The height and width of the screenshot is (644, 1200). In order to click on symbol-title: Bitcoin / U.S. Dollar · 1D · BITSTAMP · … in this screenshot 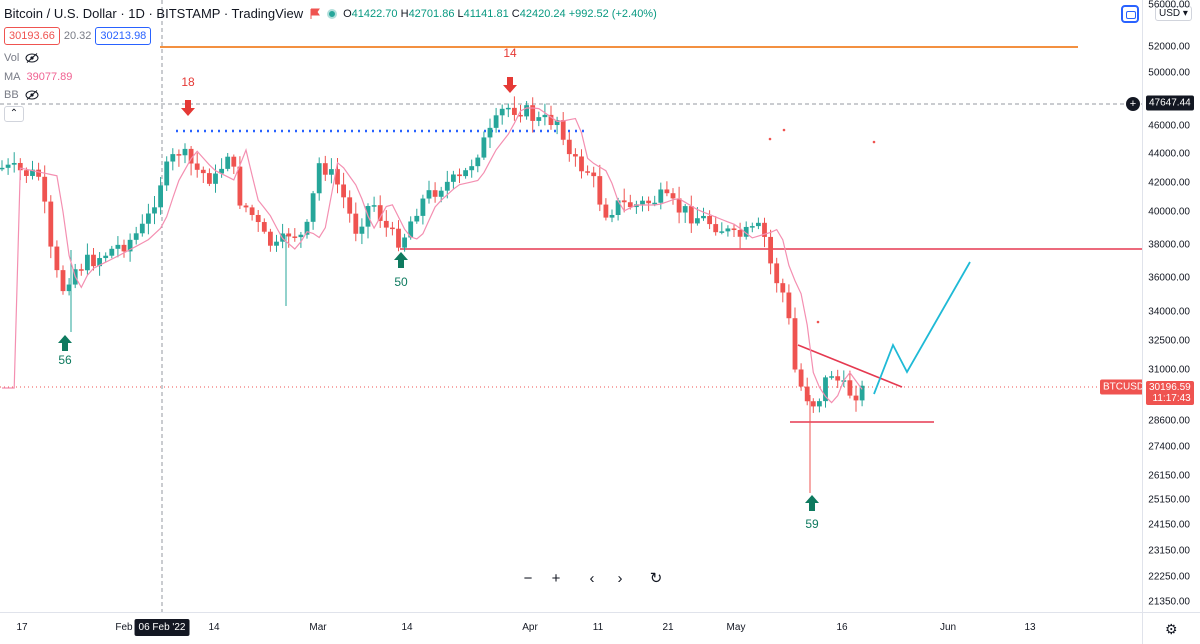, I will do `click(154, 13)`.